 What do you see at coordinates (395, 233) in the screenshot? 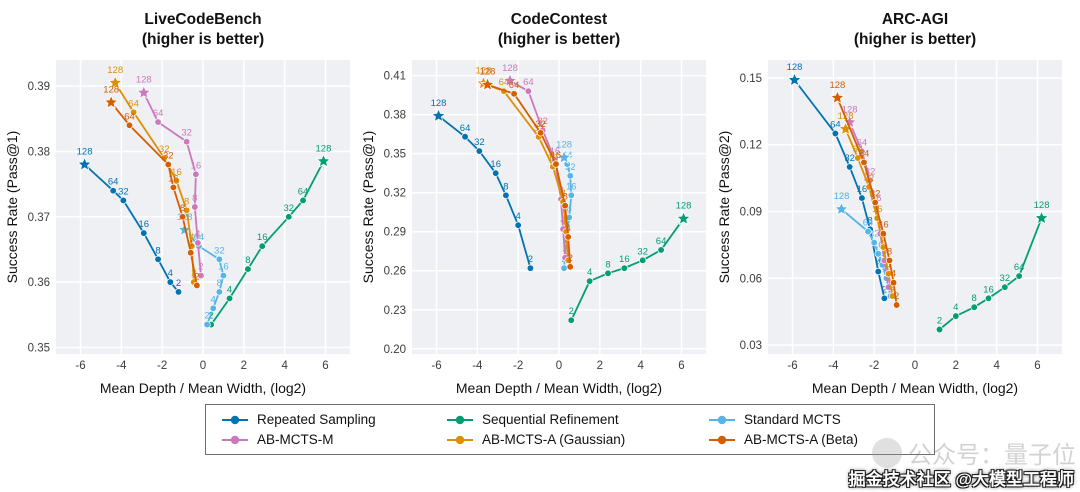
I see `y-tick-label: 0.29` at bounding box center [395, 233].